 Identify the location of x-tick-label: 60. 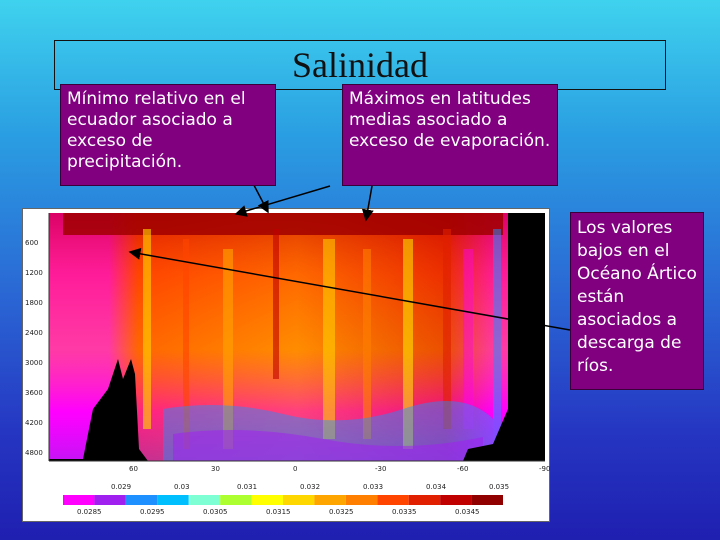
(133, 469).